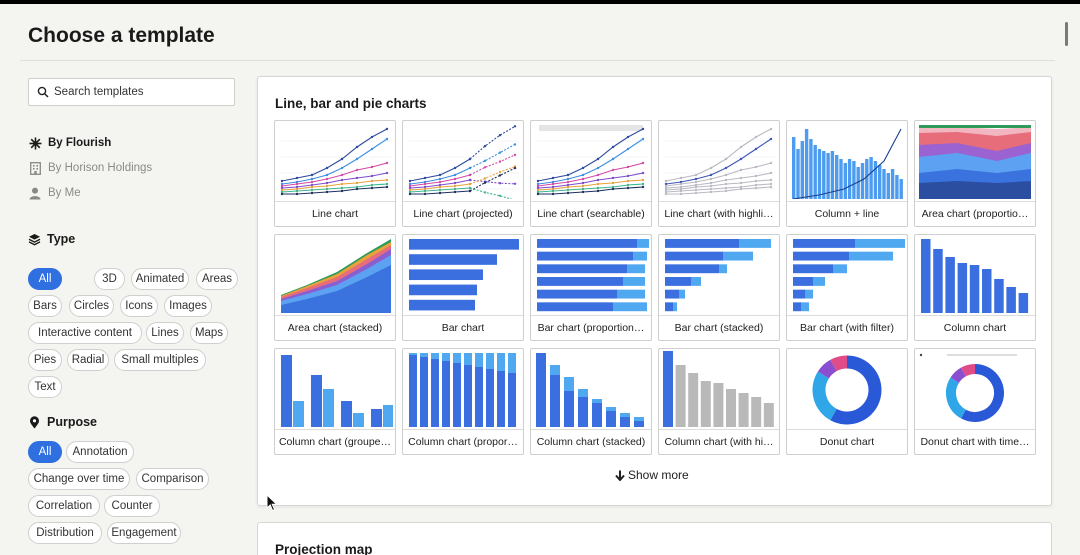 The height and width of the screenshot is (555, 1080). Describe the element at coordinates (719, 287) in the screenshot. I see `template-card-bar-stacked: Bar chart (stacked)` at that location.